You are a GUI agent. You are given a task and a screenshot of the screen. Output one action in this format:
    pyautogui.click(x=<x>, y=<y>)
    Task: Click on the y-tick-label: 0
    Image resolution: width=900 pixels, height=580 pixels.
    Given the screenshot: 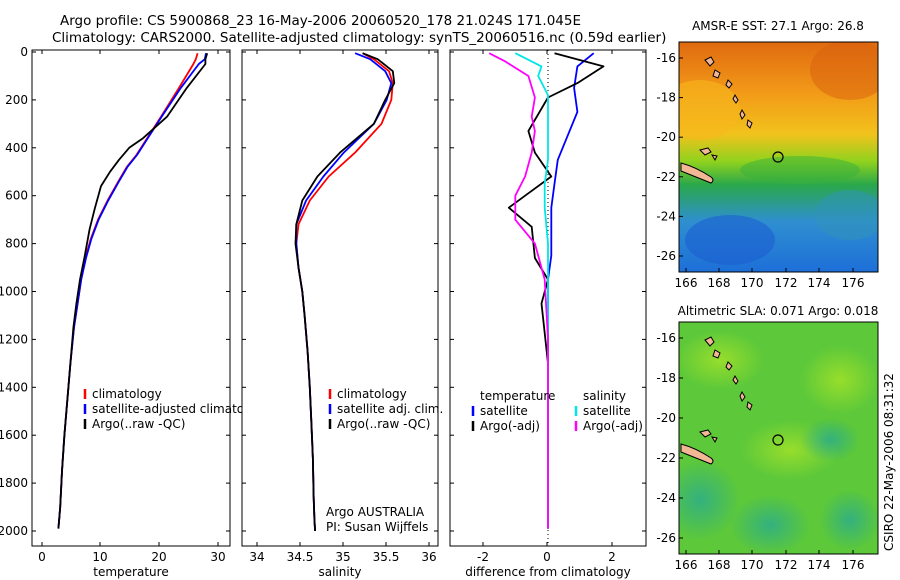 What is the action you would take?
    pyautogui.click(x=24, y=52)
    